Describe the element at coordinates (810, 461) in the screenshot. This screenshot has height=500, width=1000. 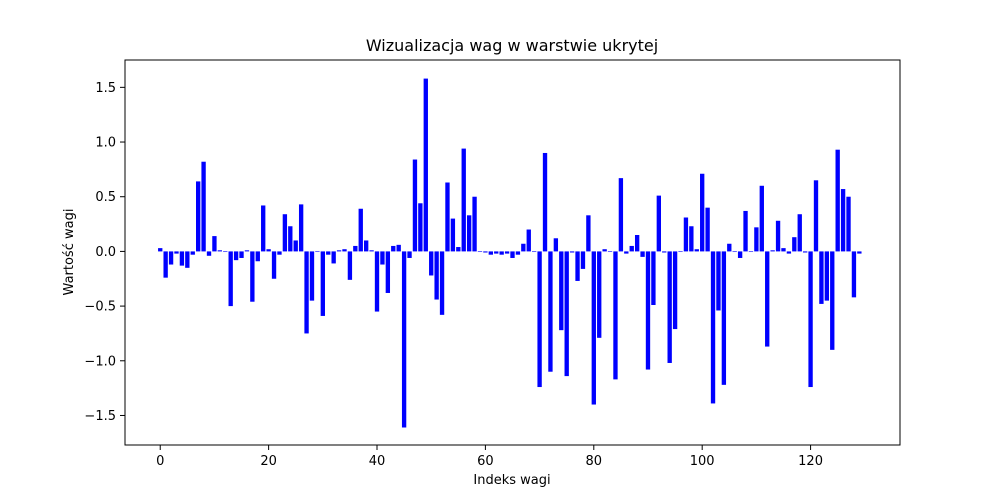
I see `x-tick-label: 120` at that location.